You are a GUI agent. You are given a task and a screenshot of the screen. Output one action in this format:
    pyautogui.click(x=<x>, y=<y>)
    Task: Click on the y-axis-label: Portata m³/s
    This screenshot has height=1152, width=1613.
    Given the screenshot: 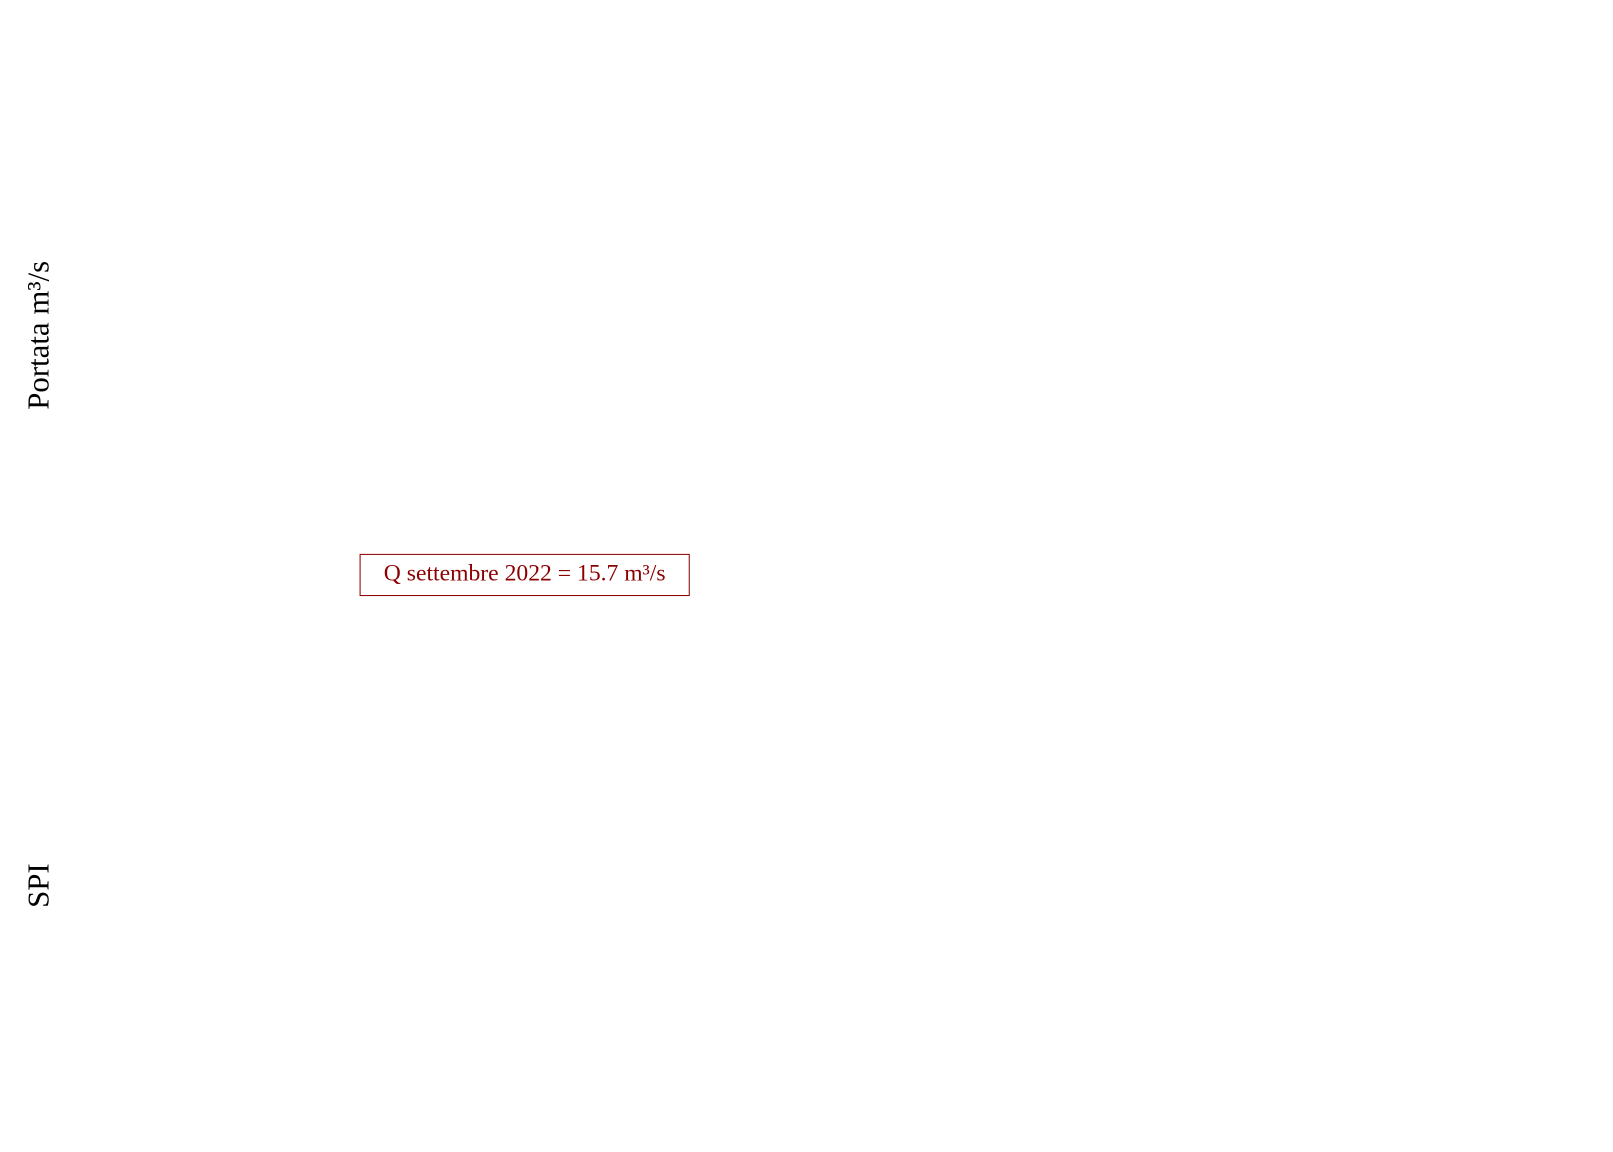 What is the action you would take?
    pyautogui.click(x=38, y=335)
    